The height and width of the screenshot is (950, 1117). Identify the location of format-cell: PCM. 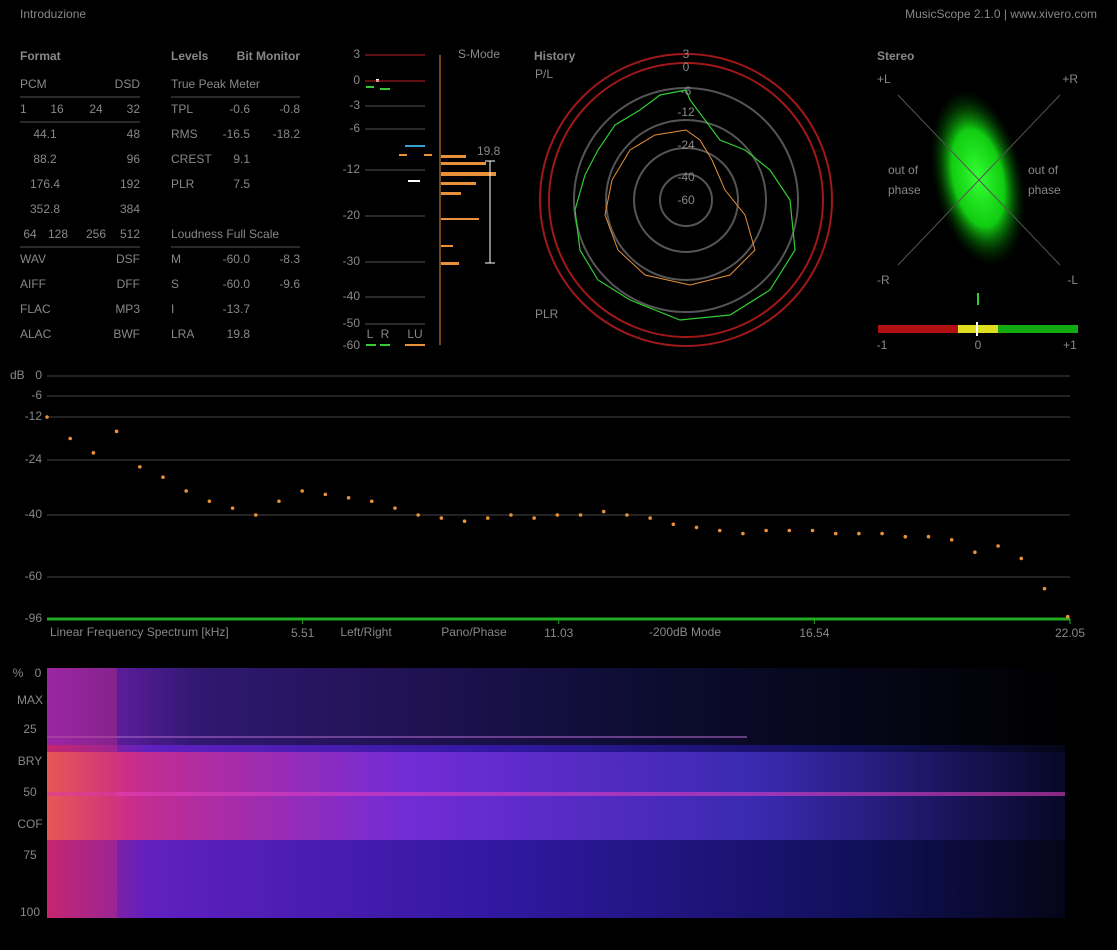
(33, 84).